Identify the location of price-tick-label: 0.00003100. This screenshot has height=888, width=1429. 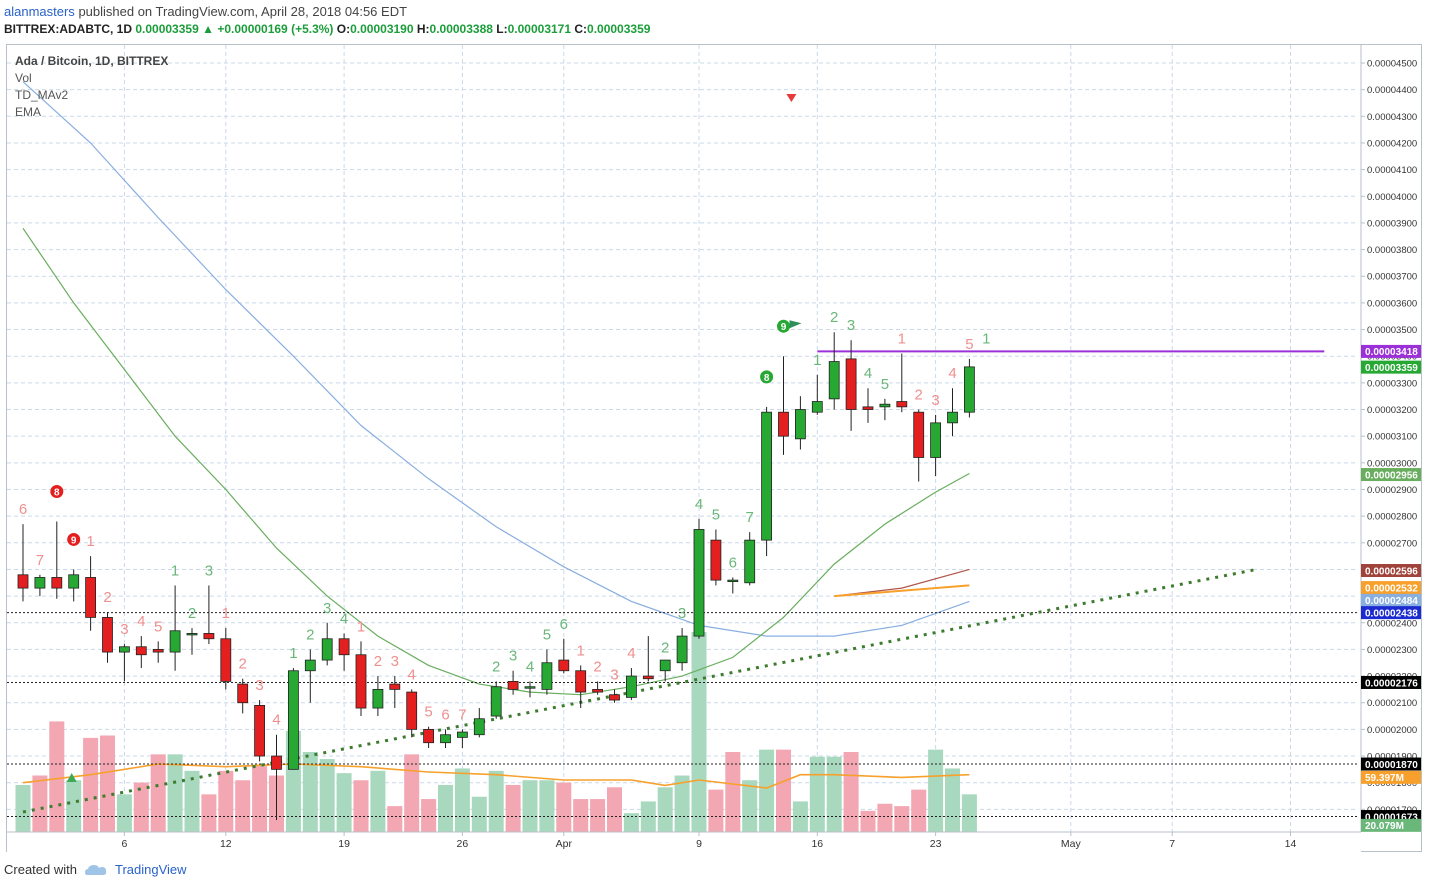
(1392, 437).